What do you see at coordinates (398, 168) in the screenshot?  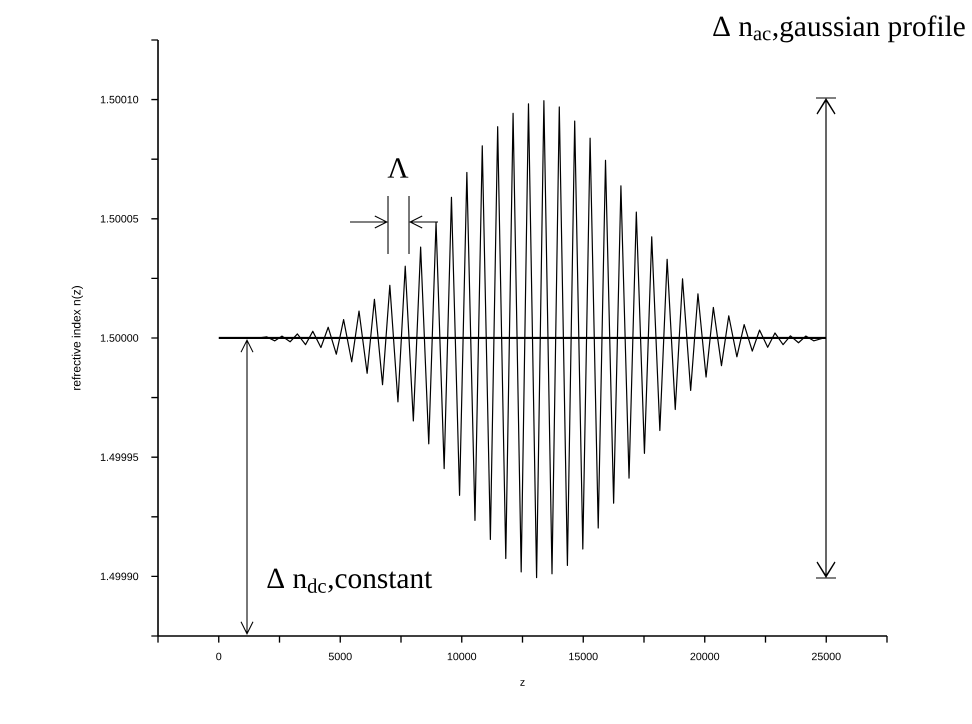 I see `annotation: Λ` at bounding box center [398, 168].